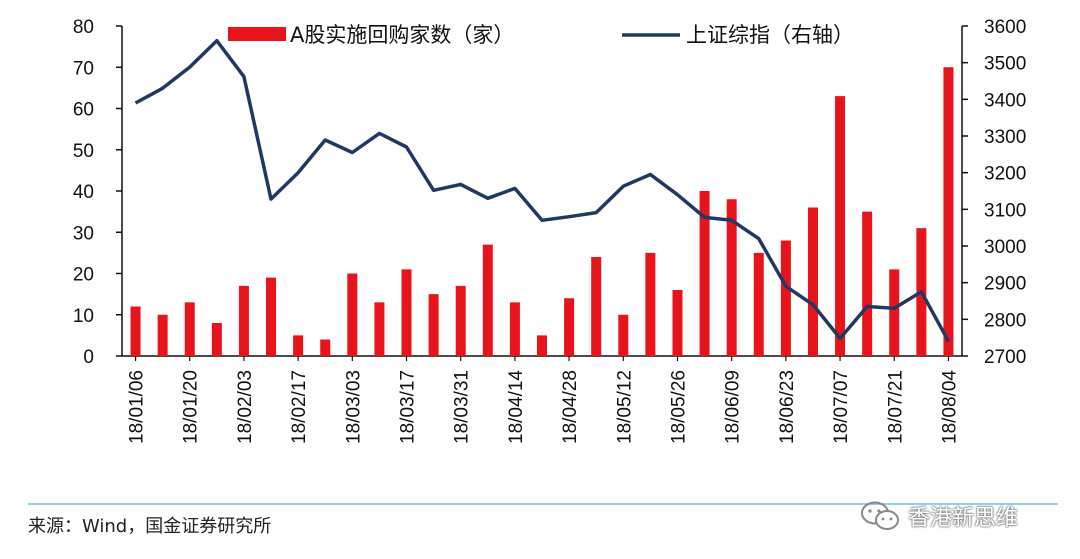 The width and height of the screenshot is (1080, 559). I want to click on right-tick-label: 3100, so click(1005, 210).